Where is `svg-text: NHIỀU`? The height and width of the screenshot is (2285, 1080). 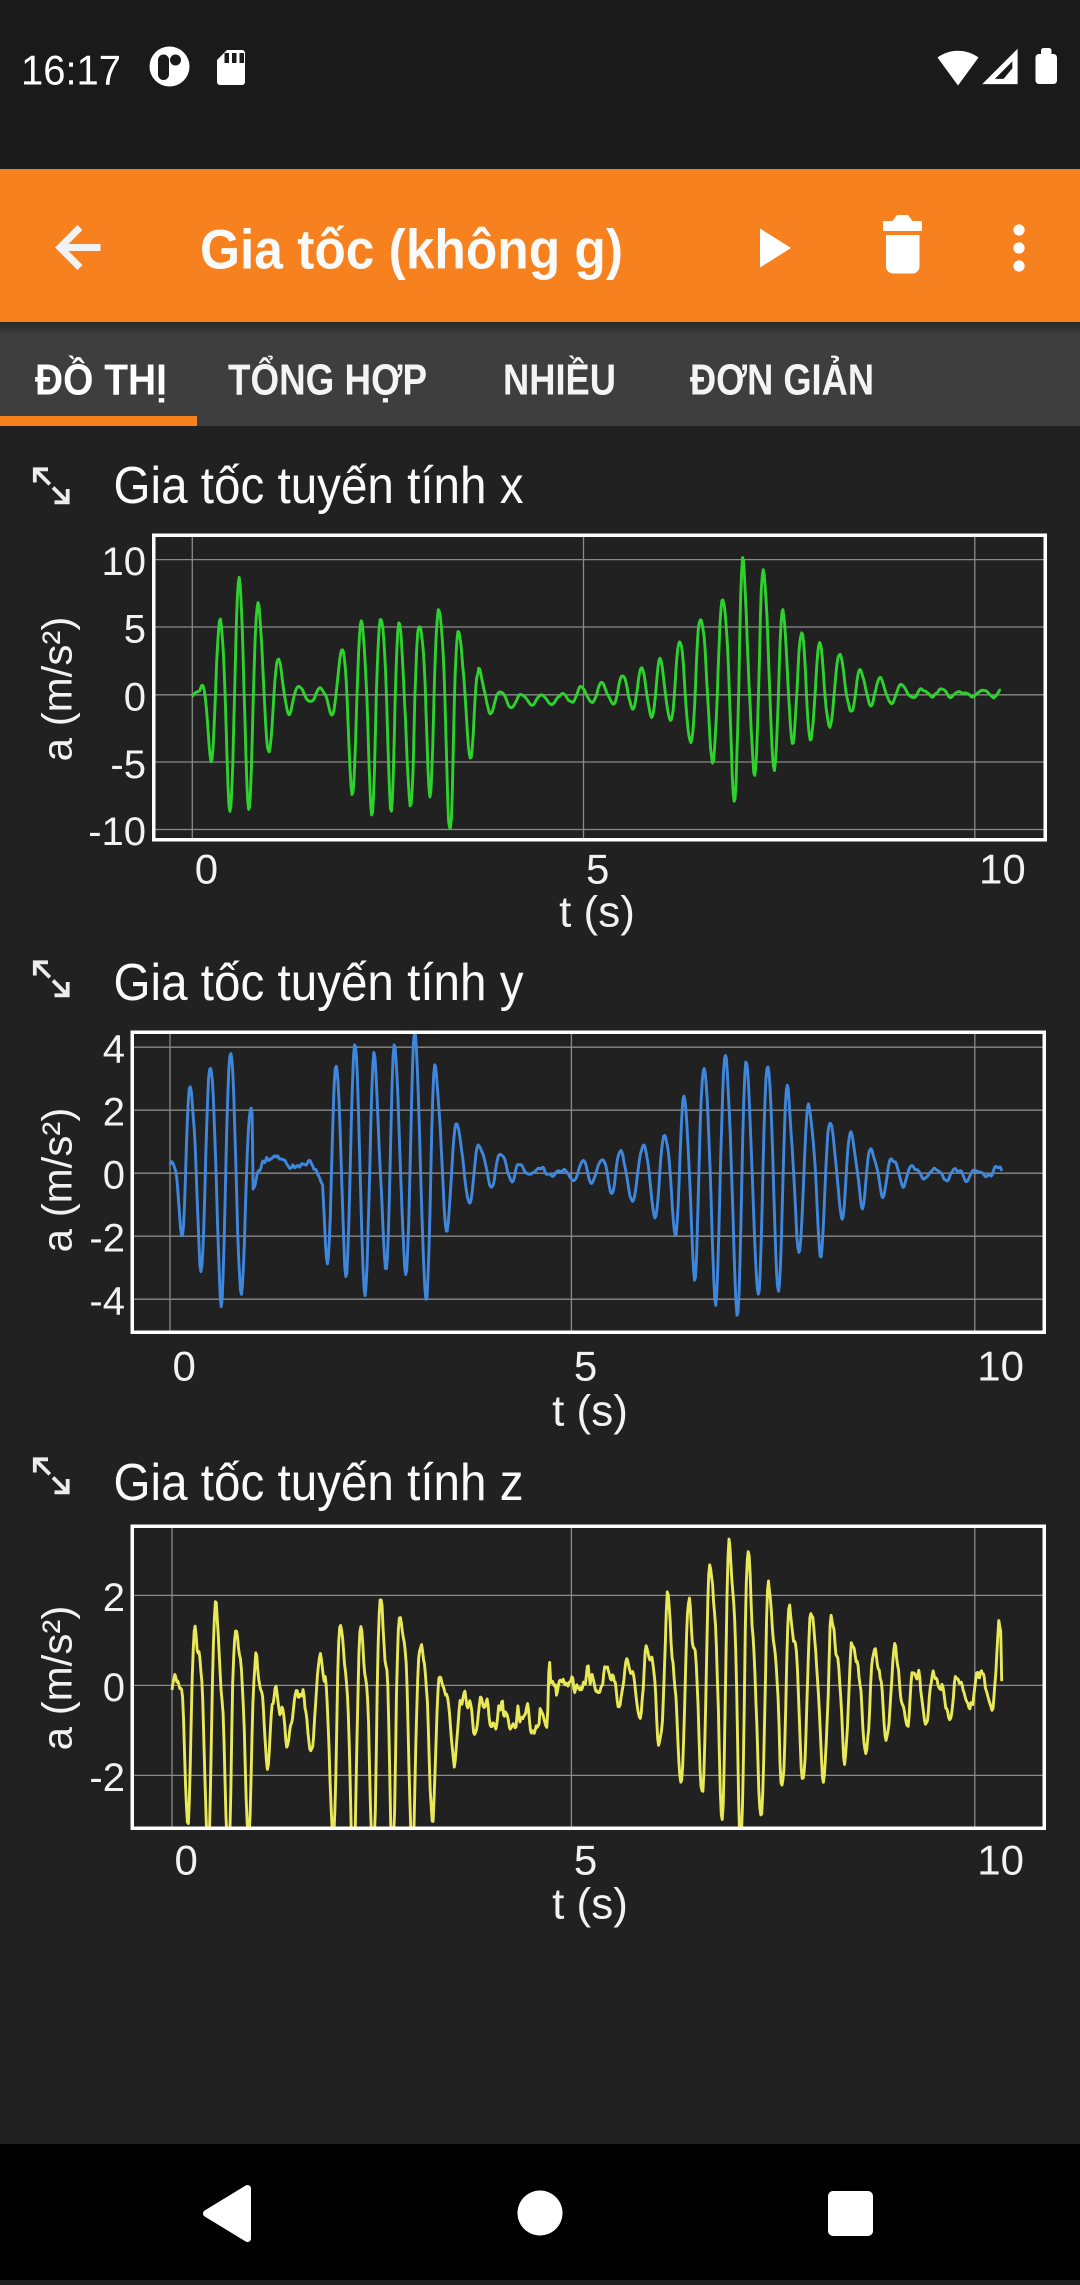 svg-text: NHIỀU is located at coordinates (559, 380).